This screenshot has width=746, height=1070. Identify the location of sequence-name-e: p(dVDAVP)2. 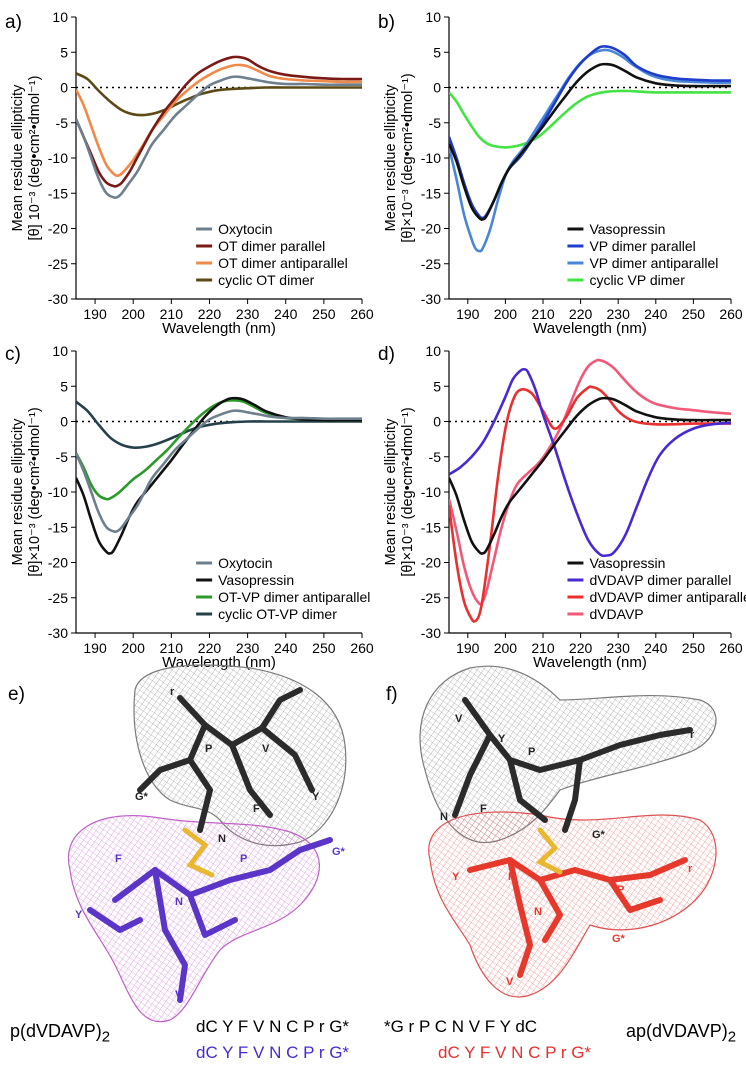
(60, 1033).